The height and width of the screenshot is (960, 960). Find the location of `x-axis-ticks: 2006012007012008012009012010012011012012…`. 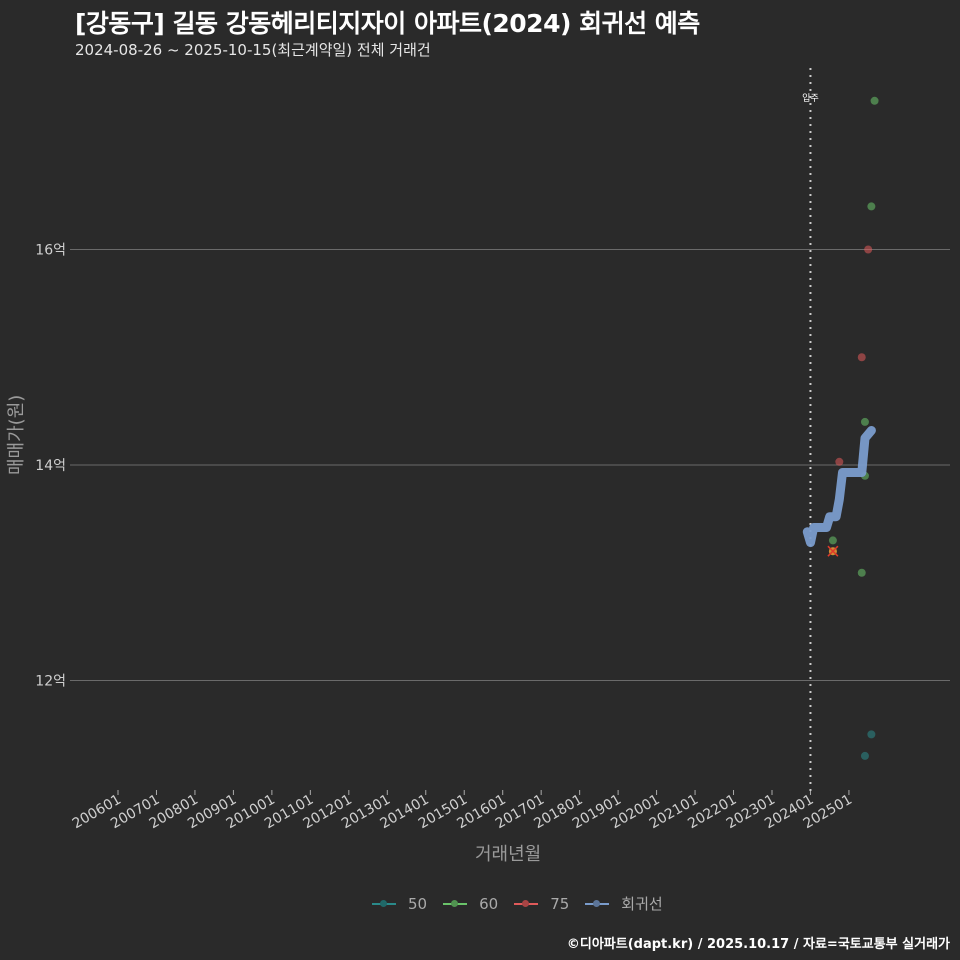

x-axis-ticks: 2006012007012008012009012010012011012012… is located at coordinates (462, 811).